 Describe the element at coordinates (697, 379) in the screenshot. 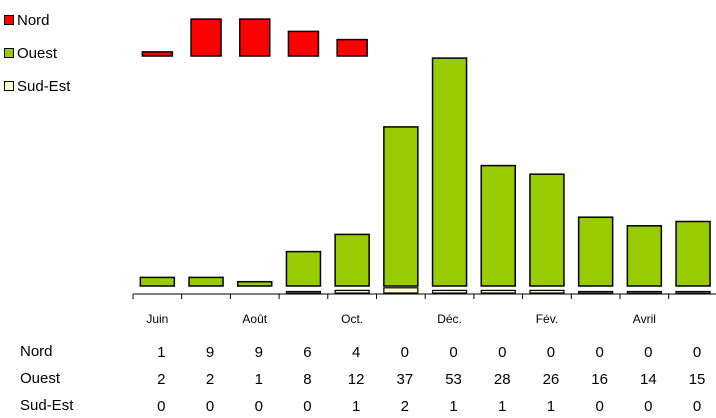

I see `table-cell-value: 15` at that location.